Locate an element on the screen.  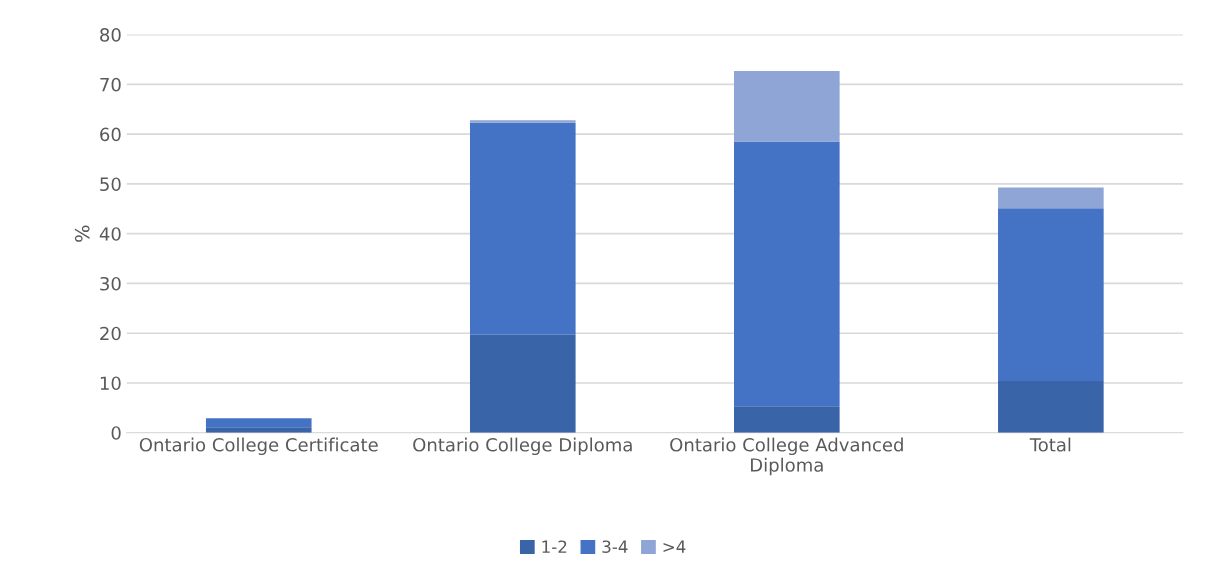
y-tick-label: 0 is located at coordinates (116, 433).